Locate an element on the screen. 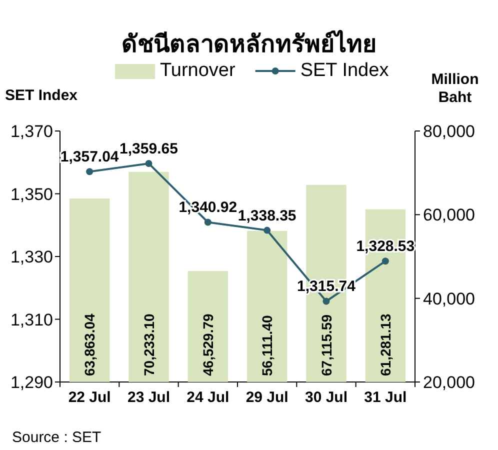  y-tick-label: 1,310 is located at coordinates (31, 320).